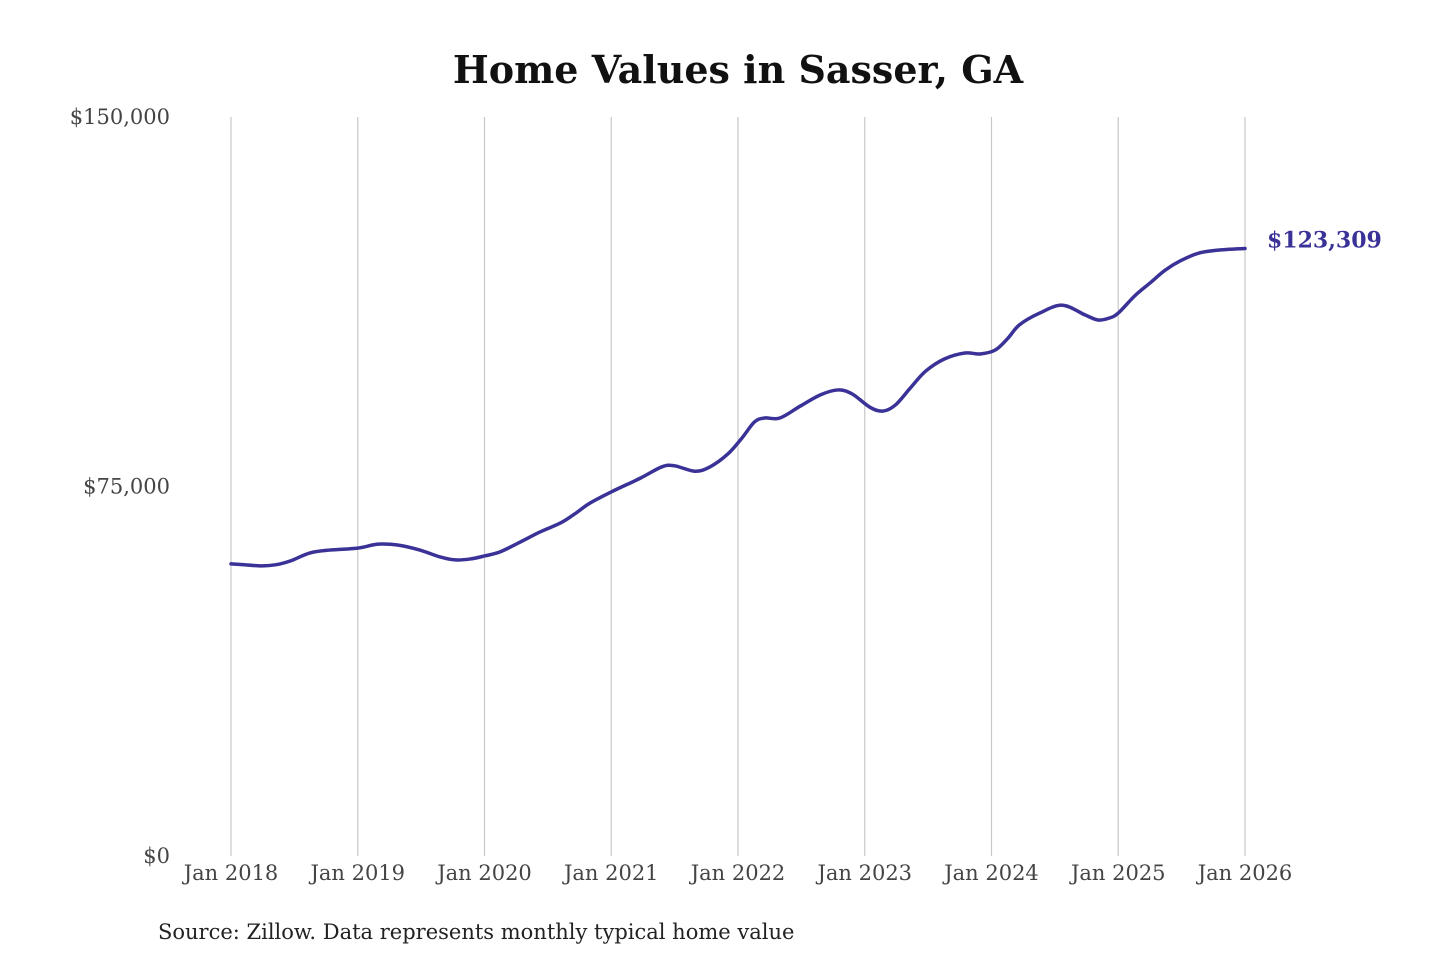 This screenshot has height=960, width=1440. I want to click on x-tick-label: Jan 2026, so click(1244, 873).